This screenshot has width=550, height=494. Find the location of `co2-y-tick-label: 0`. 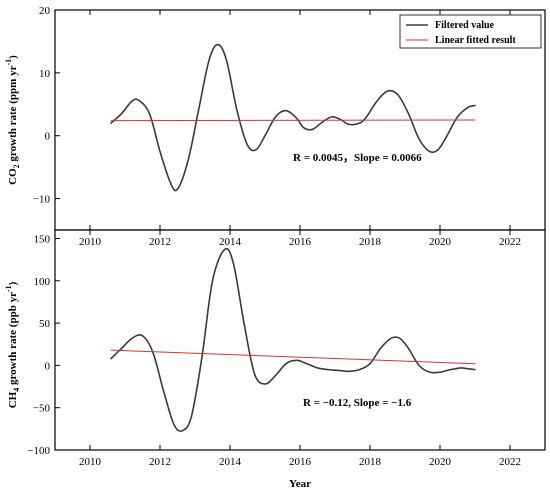

co2-y-tick-label: 0 is located at coordinates (48, 137).